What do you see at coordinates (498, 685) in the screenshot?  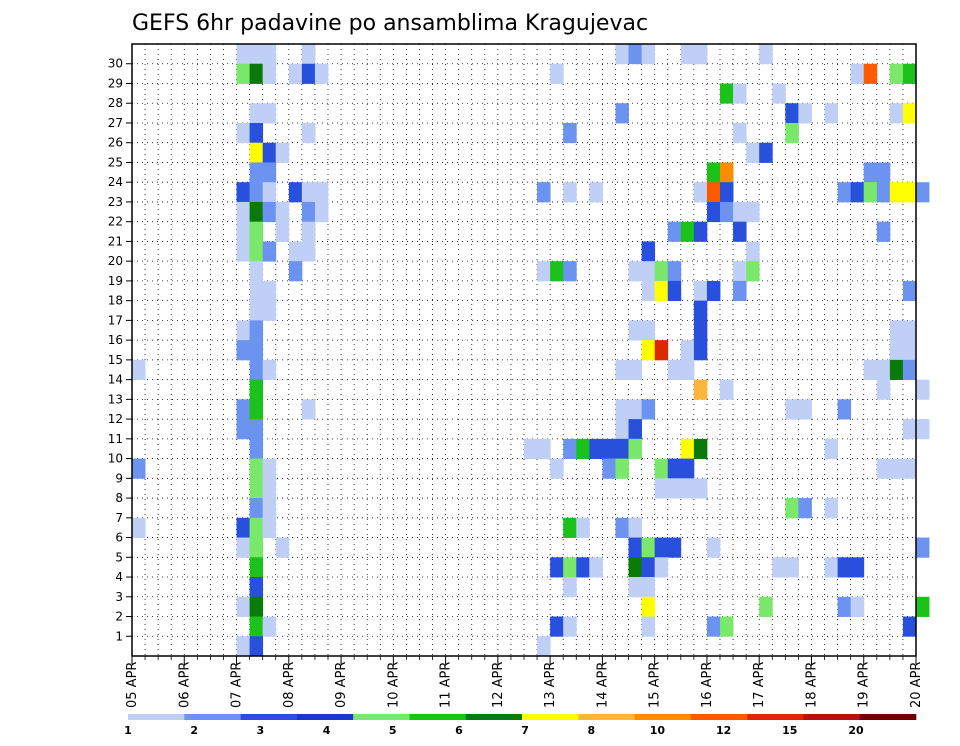 I see `x-tick-label: 12 APR` at bounding box center [498, 685].